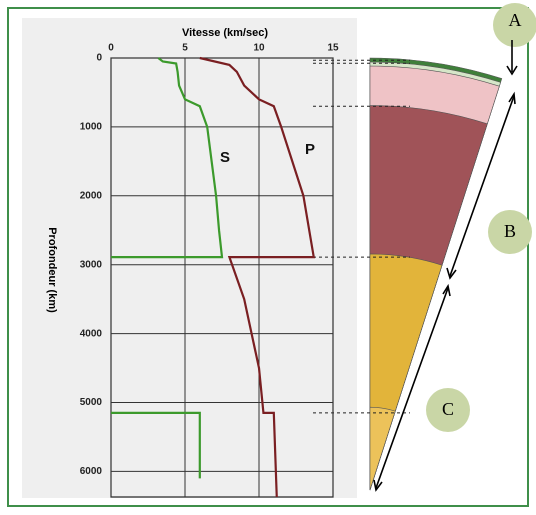  Describe the element at coordinates (225, 33) in the screenshot. I see `chart-title: Vitesse (km/sec)` at that location.